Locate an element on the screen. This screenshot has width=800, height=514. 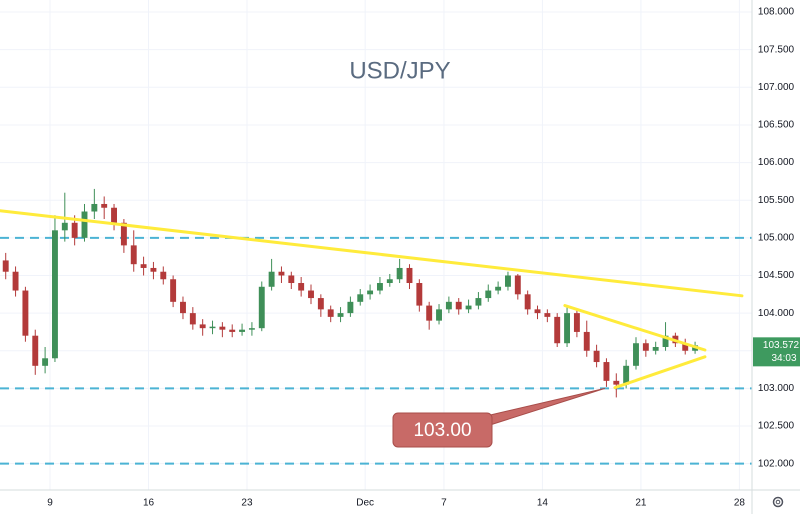
x-tick-label: 9 is located at coordinates (50, 503).